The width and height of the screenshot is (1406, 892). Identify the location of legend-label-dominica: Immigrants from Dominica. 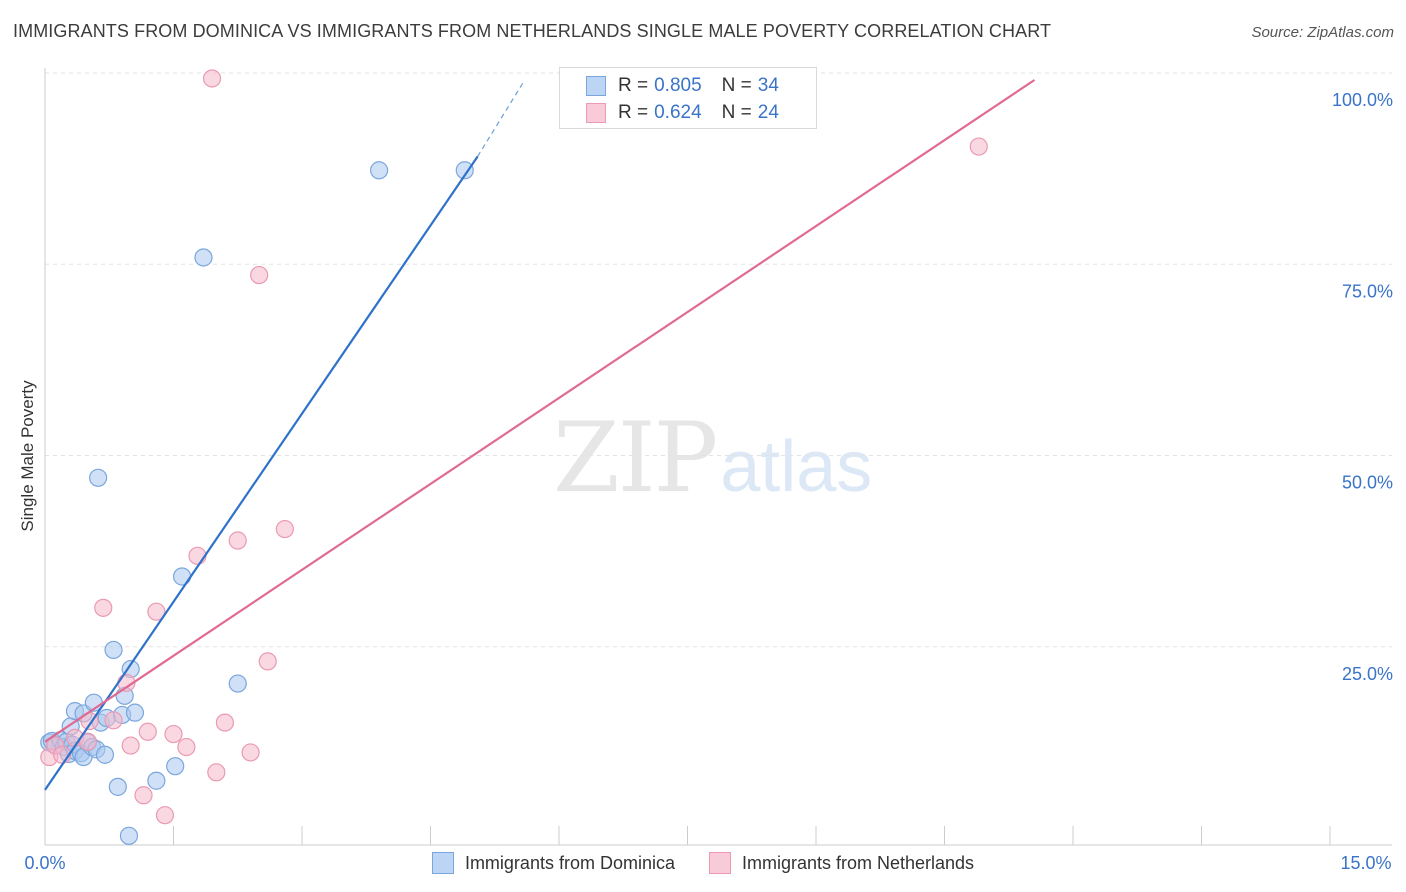
(569, 862).